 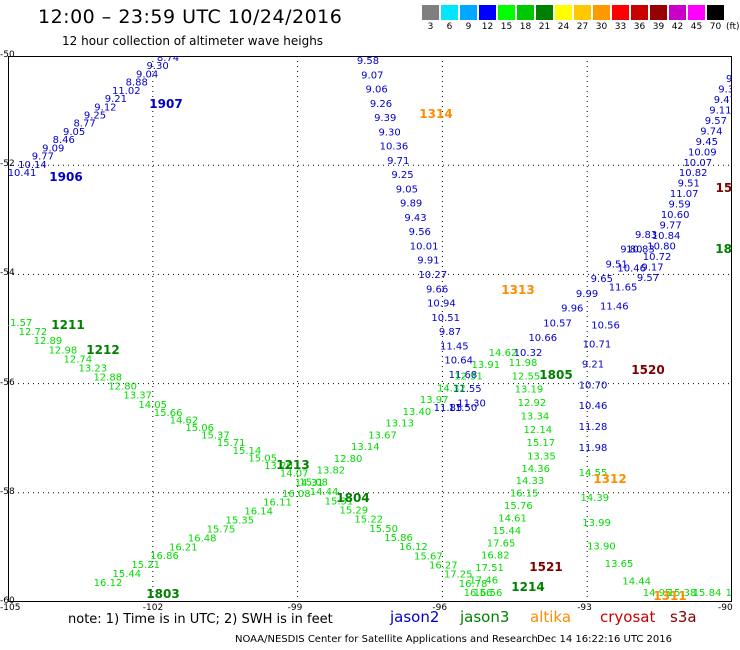 What do you see at coordinates (661, 247) in the screenshot?
I see `wave-height-label: 10.80` at bounding box center [661, 247].